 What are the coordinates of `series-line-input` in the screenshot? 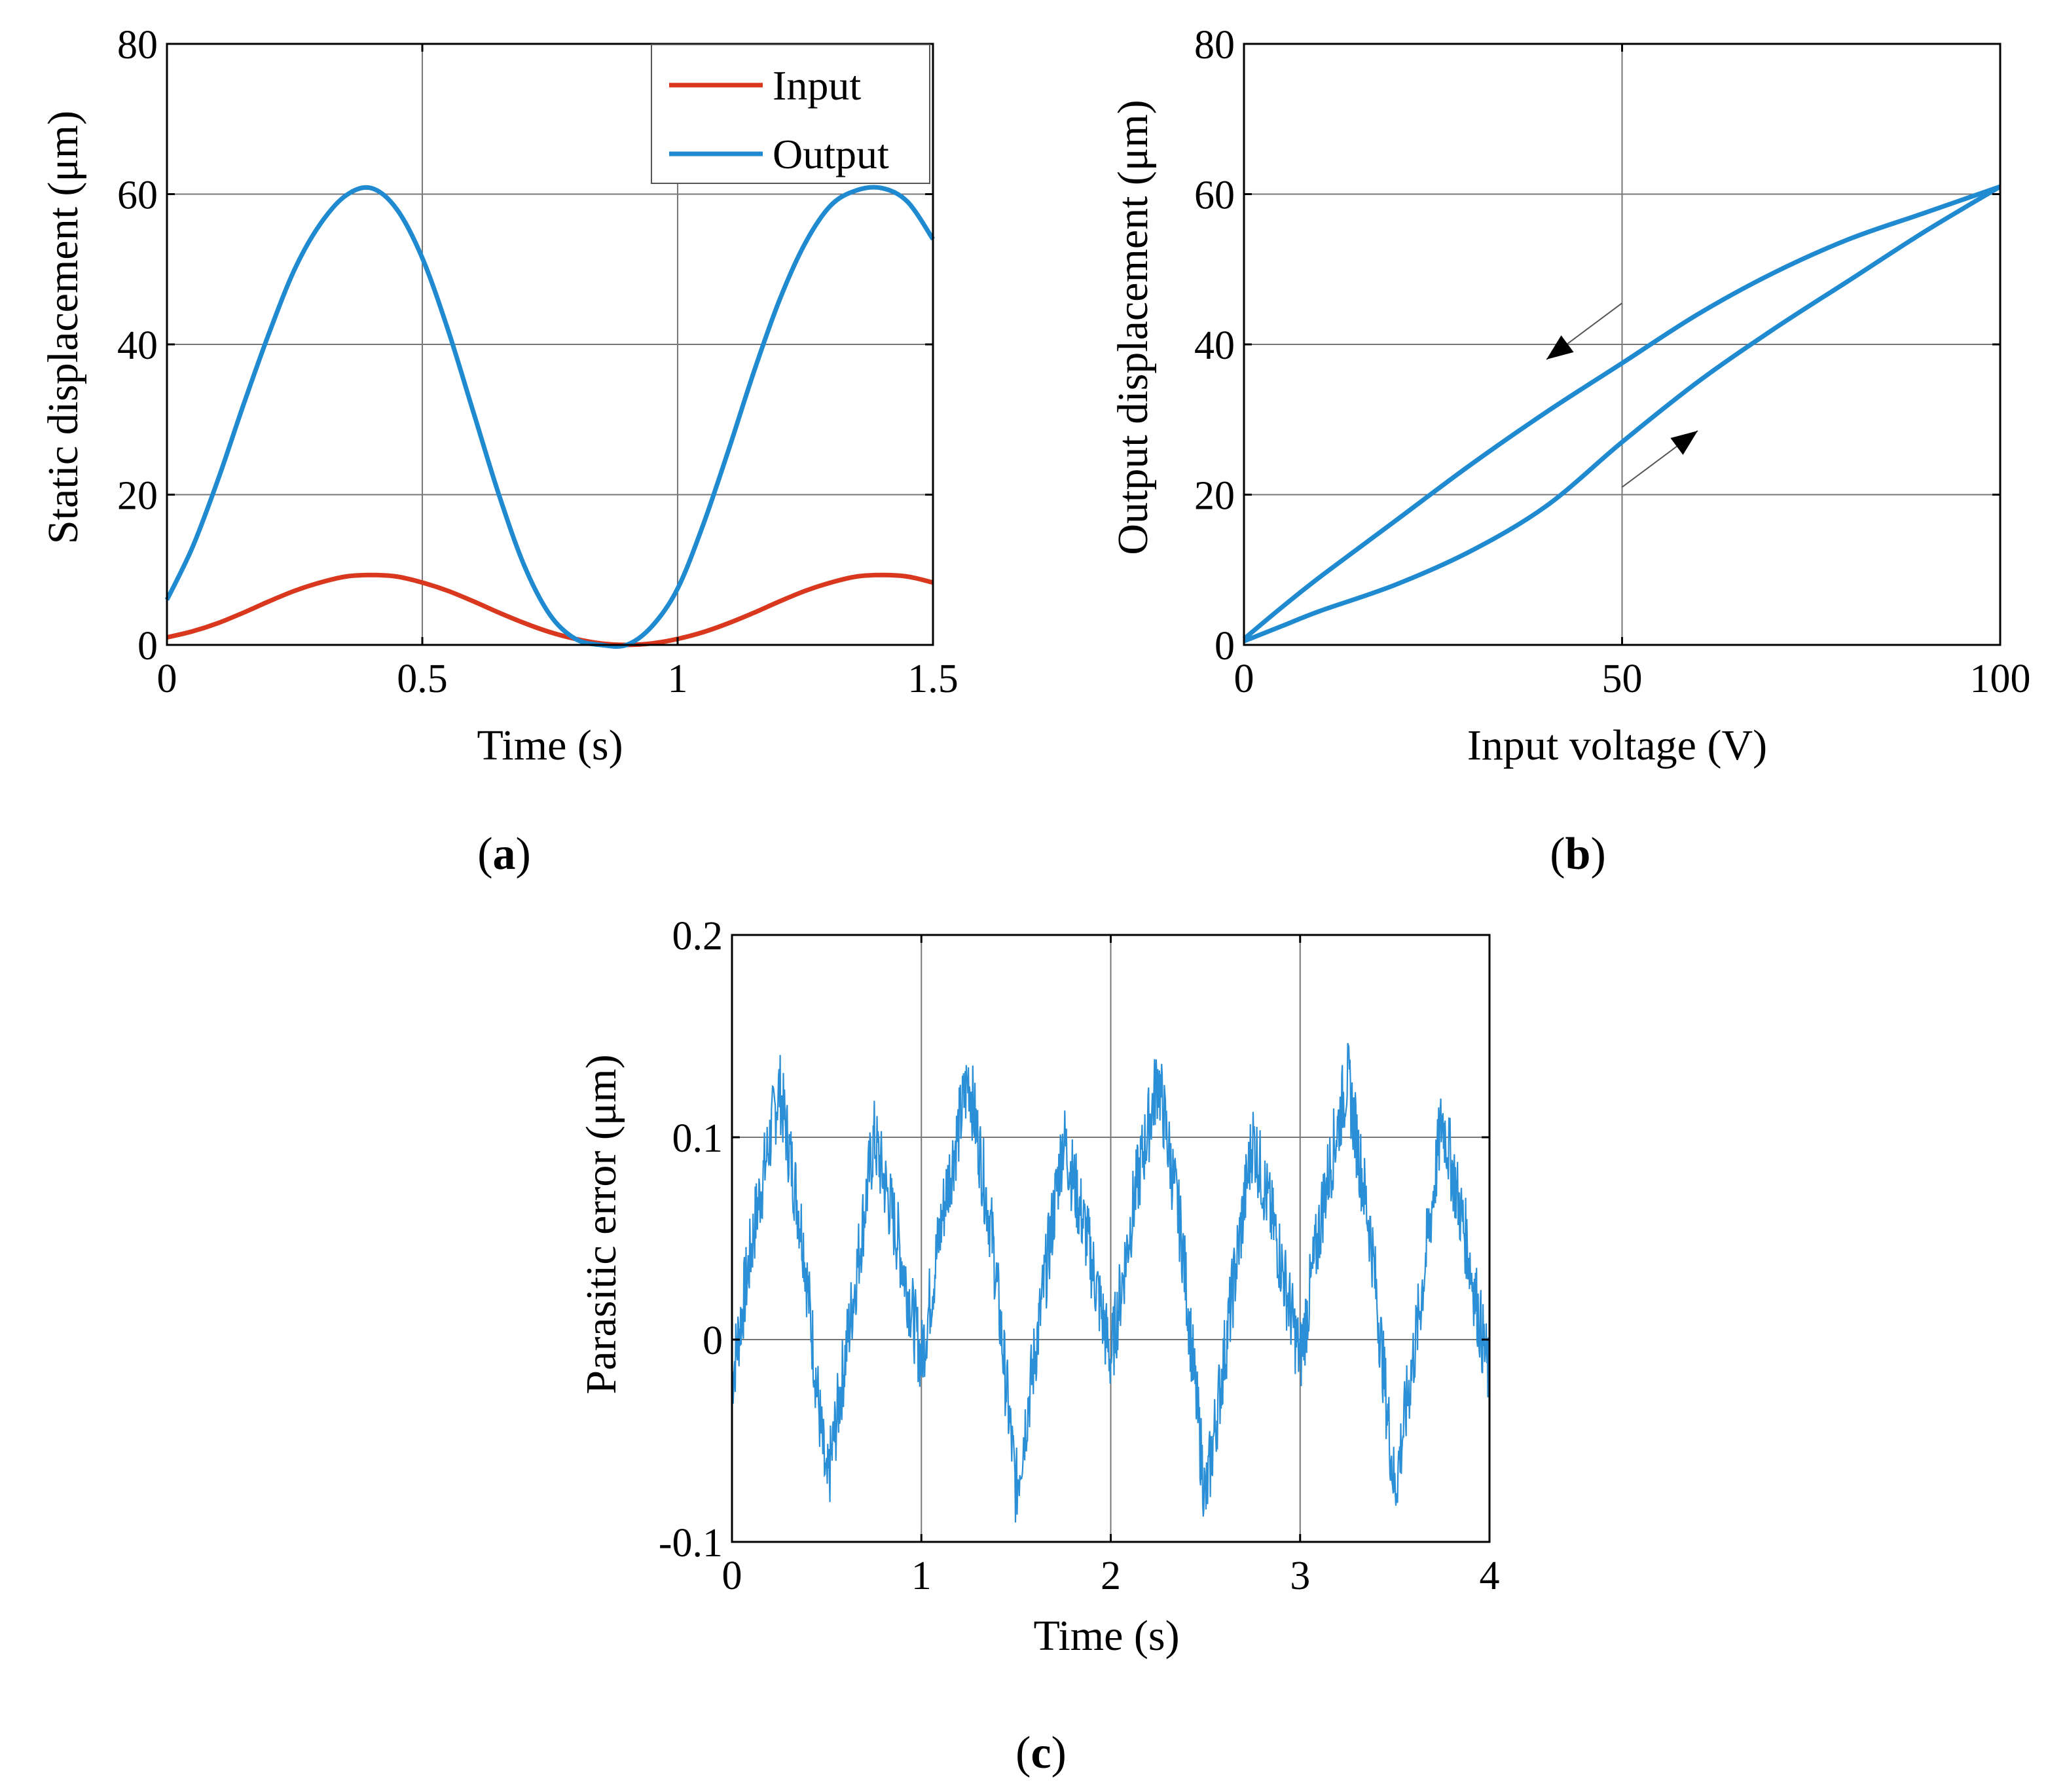 It's located at (550, 610).